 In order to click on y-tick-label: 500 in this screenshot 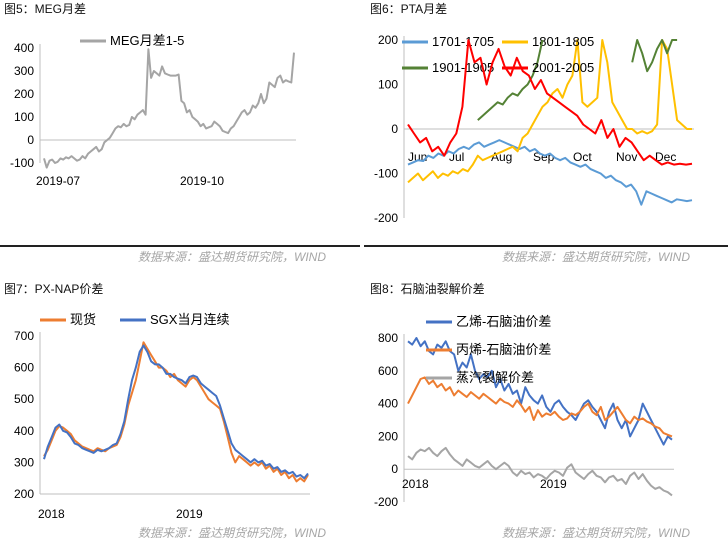, I will do `click(24, 399)`.